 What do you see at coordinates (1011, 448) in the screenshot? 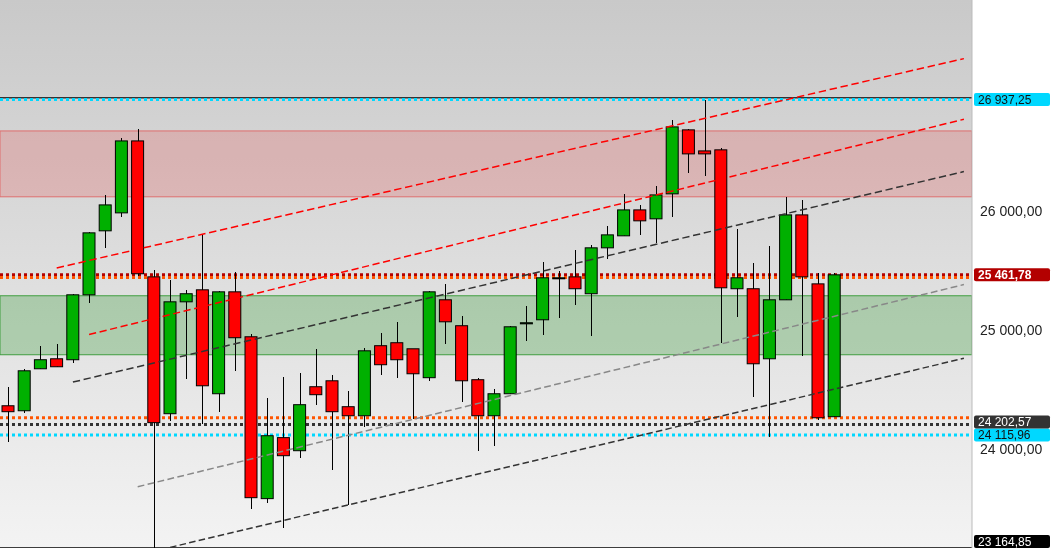
I see `y-tick-label: 24 000,00` at bounding box center [1011, 448].